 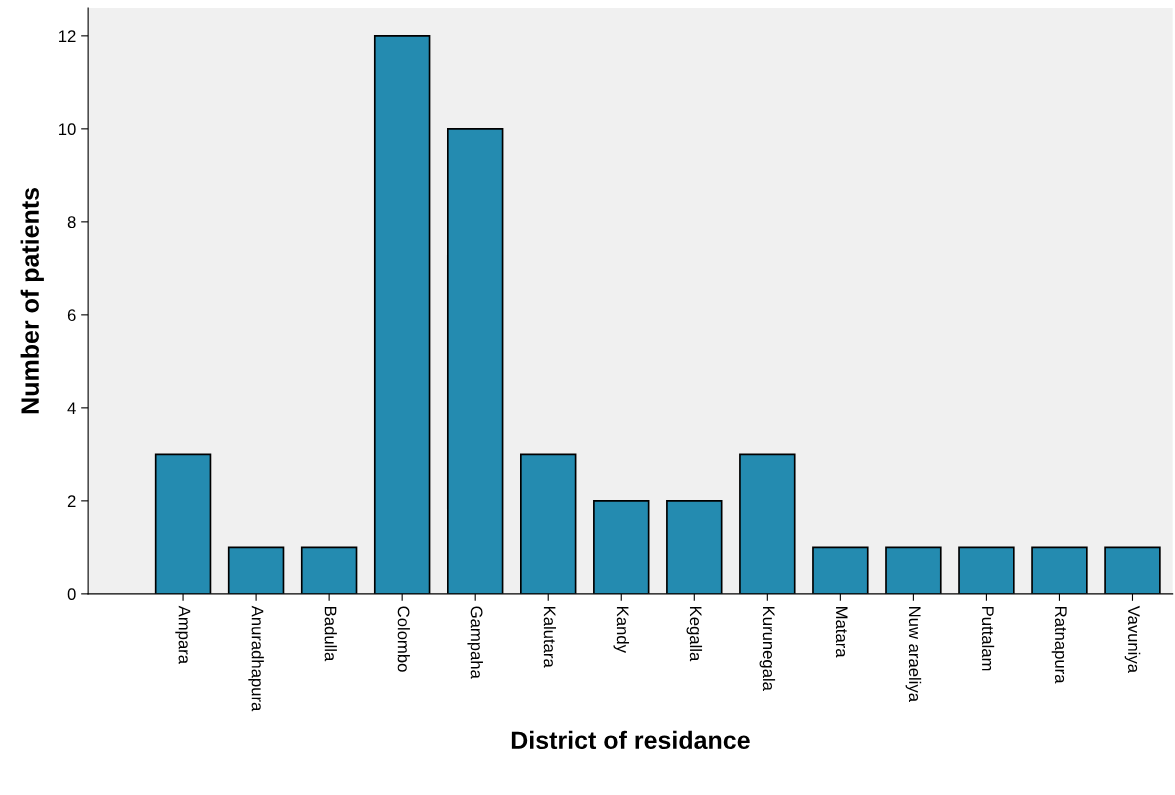 I want to click on y-tick-label: 0, so click(x=71, y=594).